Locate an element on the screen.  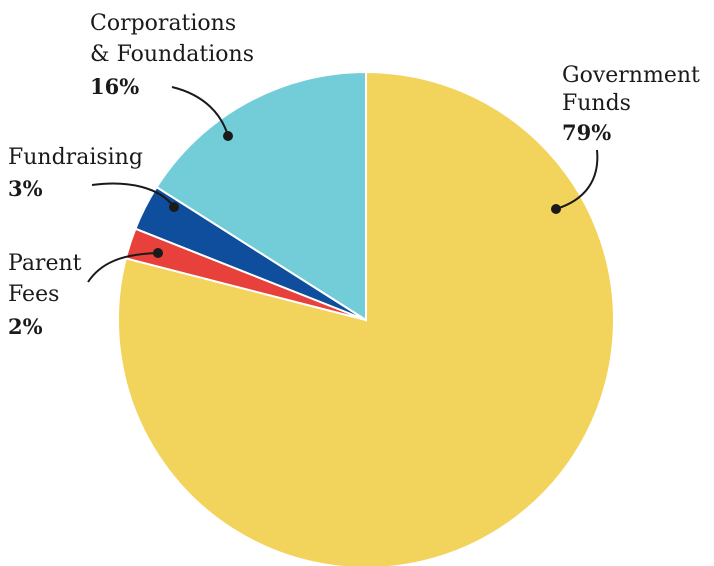
parent-fees-name-line-1: Parent is located at coordinates (45, 263).